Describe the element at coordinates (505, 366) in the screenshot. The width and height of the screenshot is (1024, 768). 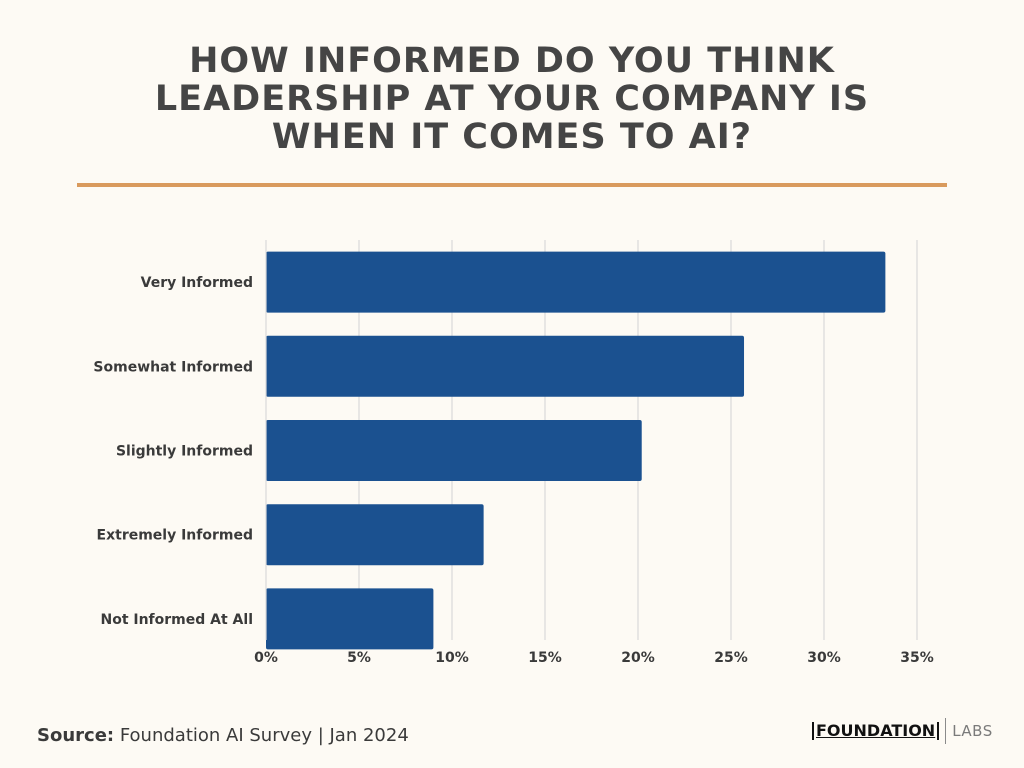
I see `bar-somewhat-informed` at that location.